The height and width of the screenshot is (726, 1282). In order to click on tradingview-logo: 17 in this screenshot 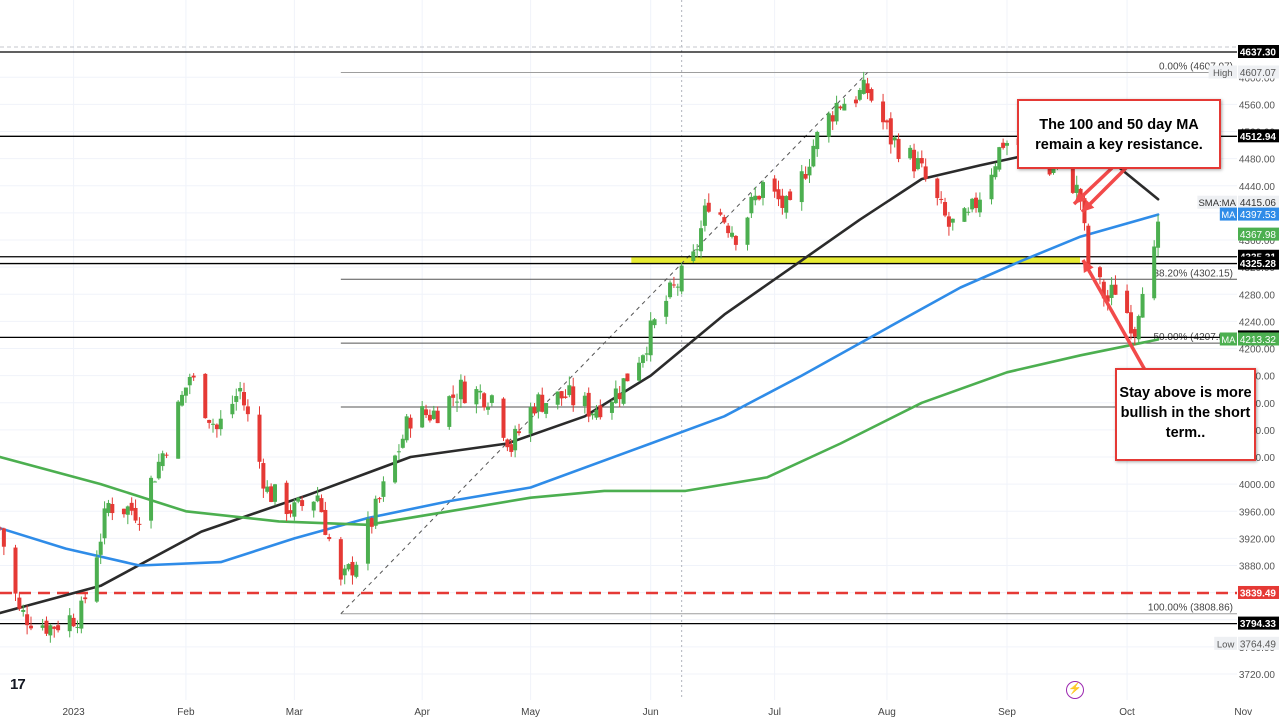, I will do `click(18, 684)`.